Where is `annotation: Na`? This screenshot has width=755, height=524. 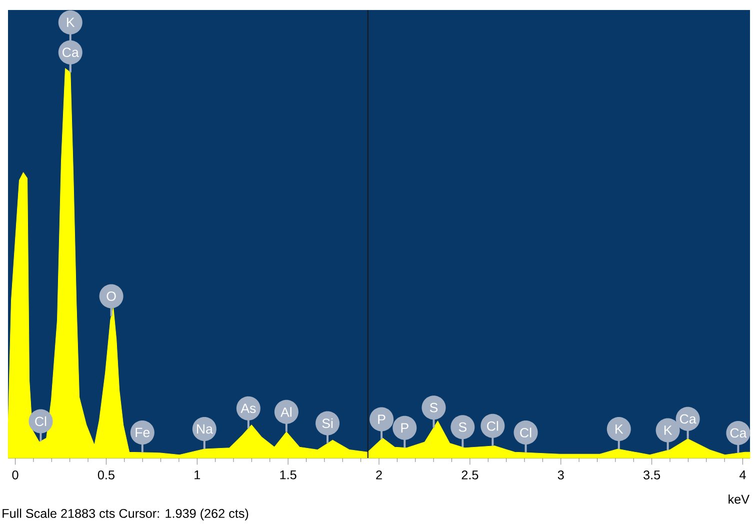 annotation: Na is located at coordinates (205, 429).